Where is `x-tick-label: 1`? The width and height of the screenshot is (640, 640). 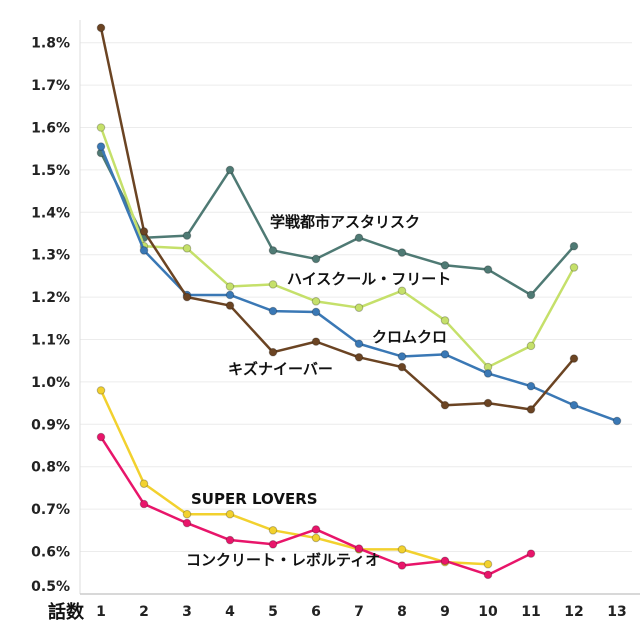
x-tick-label: 1 is located at coordinates (101, 612).